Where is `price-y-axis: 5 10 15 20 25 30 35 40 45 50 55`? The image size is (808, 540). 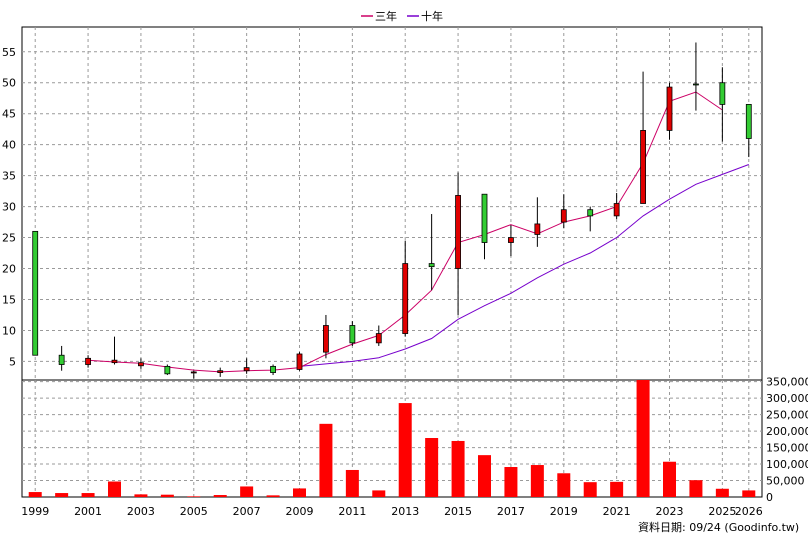 price-y-axis: 5 10 15 20 25 30 35 40 45 50 55 is located at coordinates (9, 207).